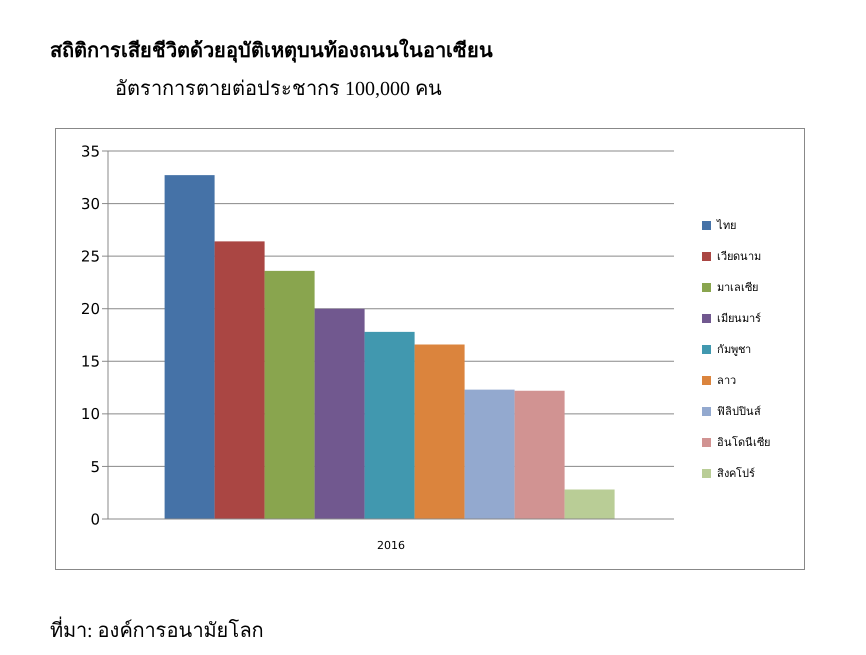 The width and height of the screenshot is (866, 655). What do you see at coordinates (90, 309) in the screenshot?
I see `y-tick-label: 20` at bounding box center [90, 309].